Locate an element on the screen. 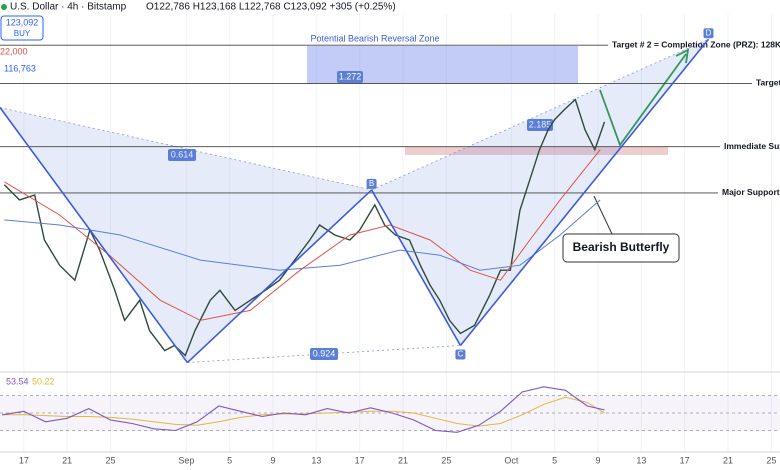  level-label: Target is located at coordinates (768, 83).